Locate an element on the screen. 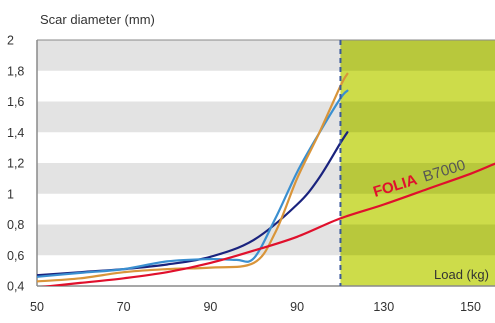  y-tick-label: 0,6 is located at coordinates (15, 256).